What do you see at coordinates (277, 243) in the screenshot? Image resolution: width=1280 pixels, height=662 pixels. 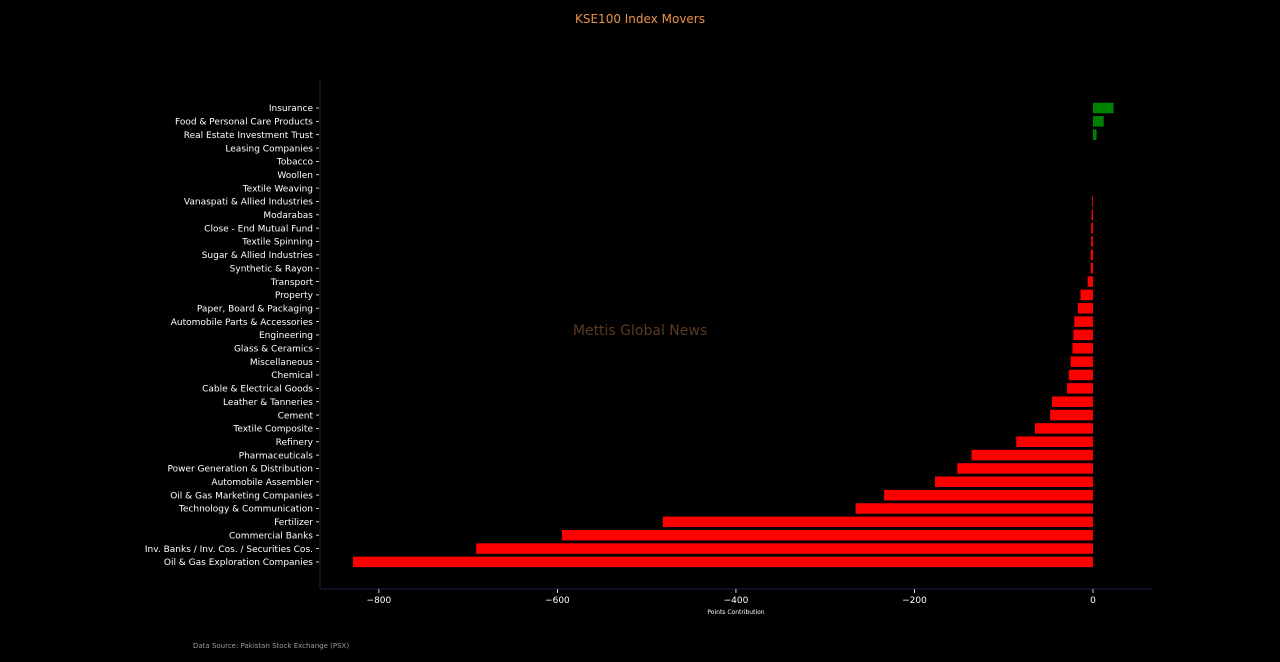 I see `category-label: Textile Spinning` at bounding box center [277, 243].